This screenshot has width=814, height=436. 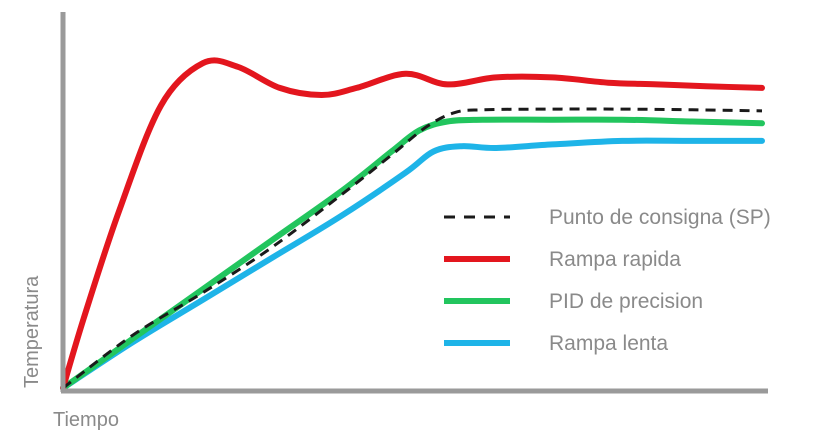 I want to click on legend-label-3: PID de precision, so click(x=626, y=301).